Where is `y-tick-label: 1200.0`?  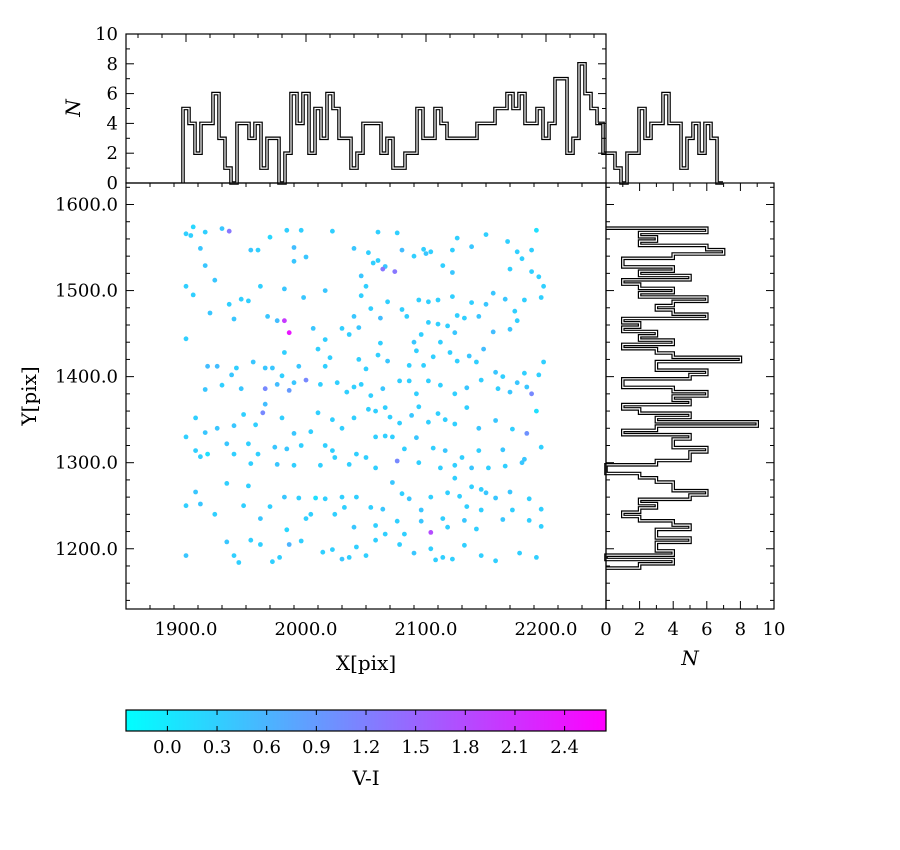 y-tick-label: 1200.0 is located at coordinates (86, 549).